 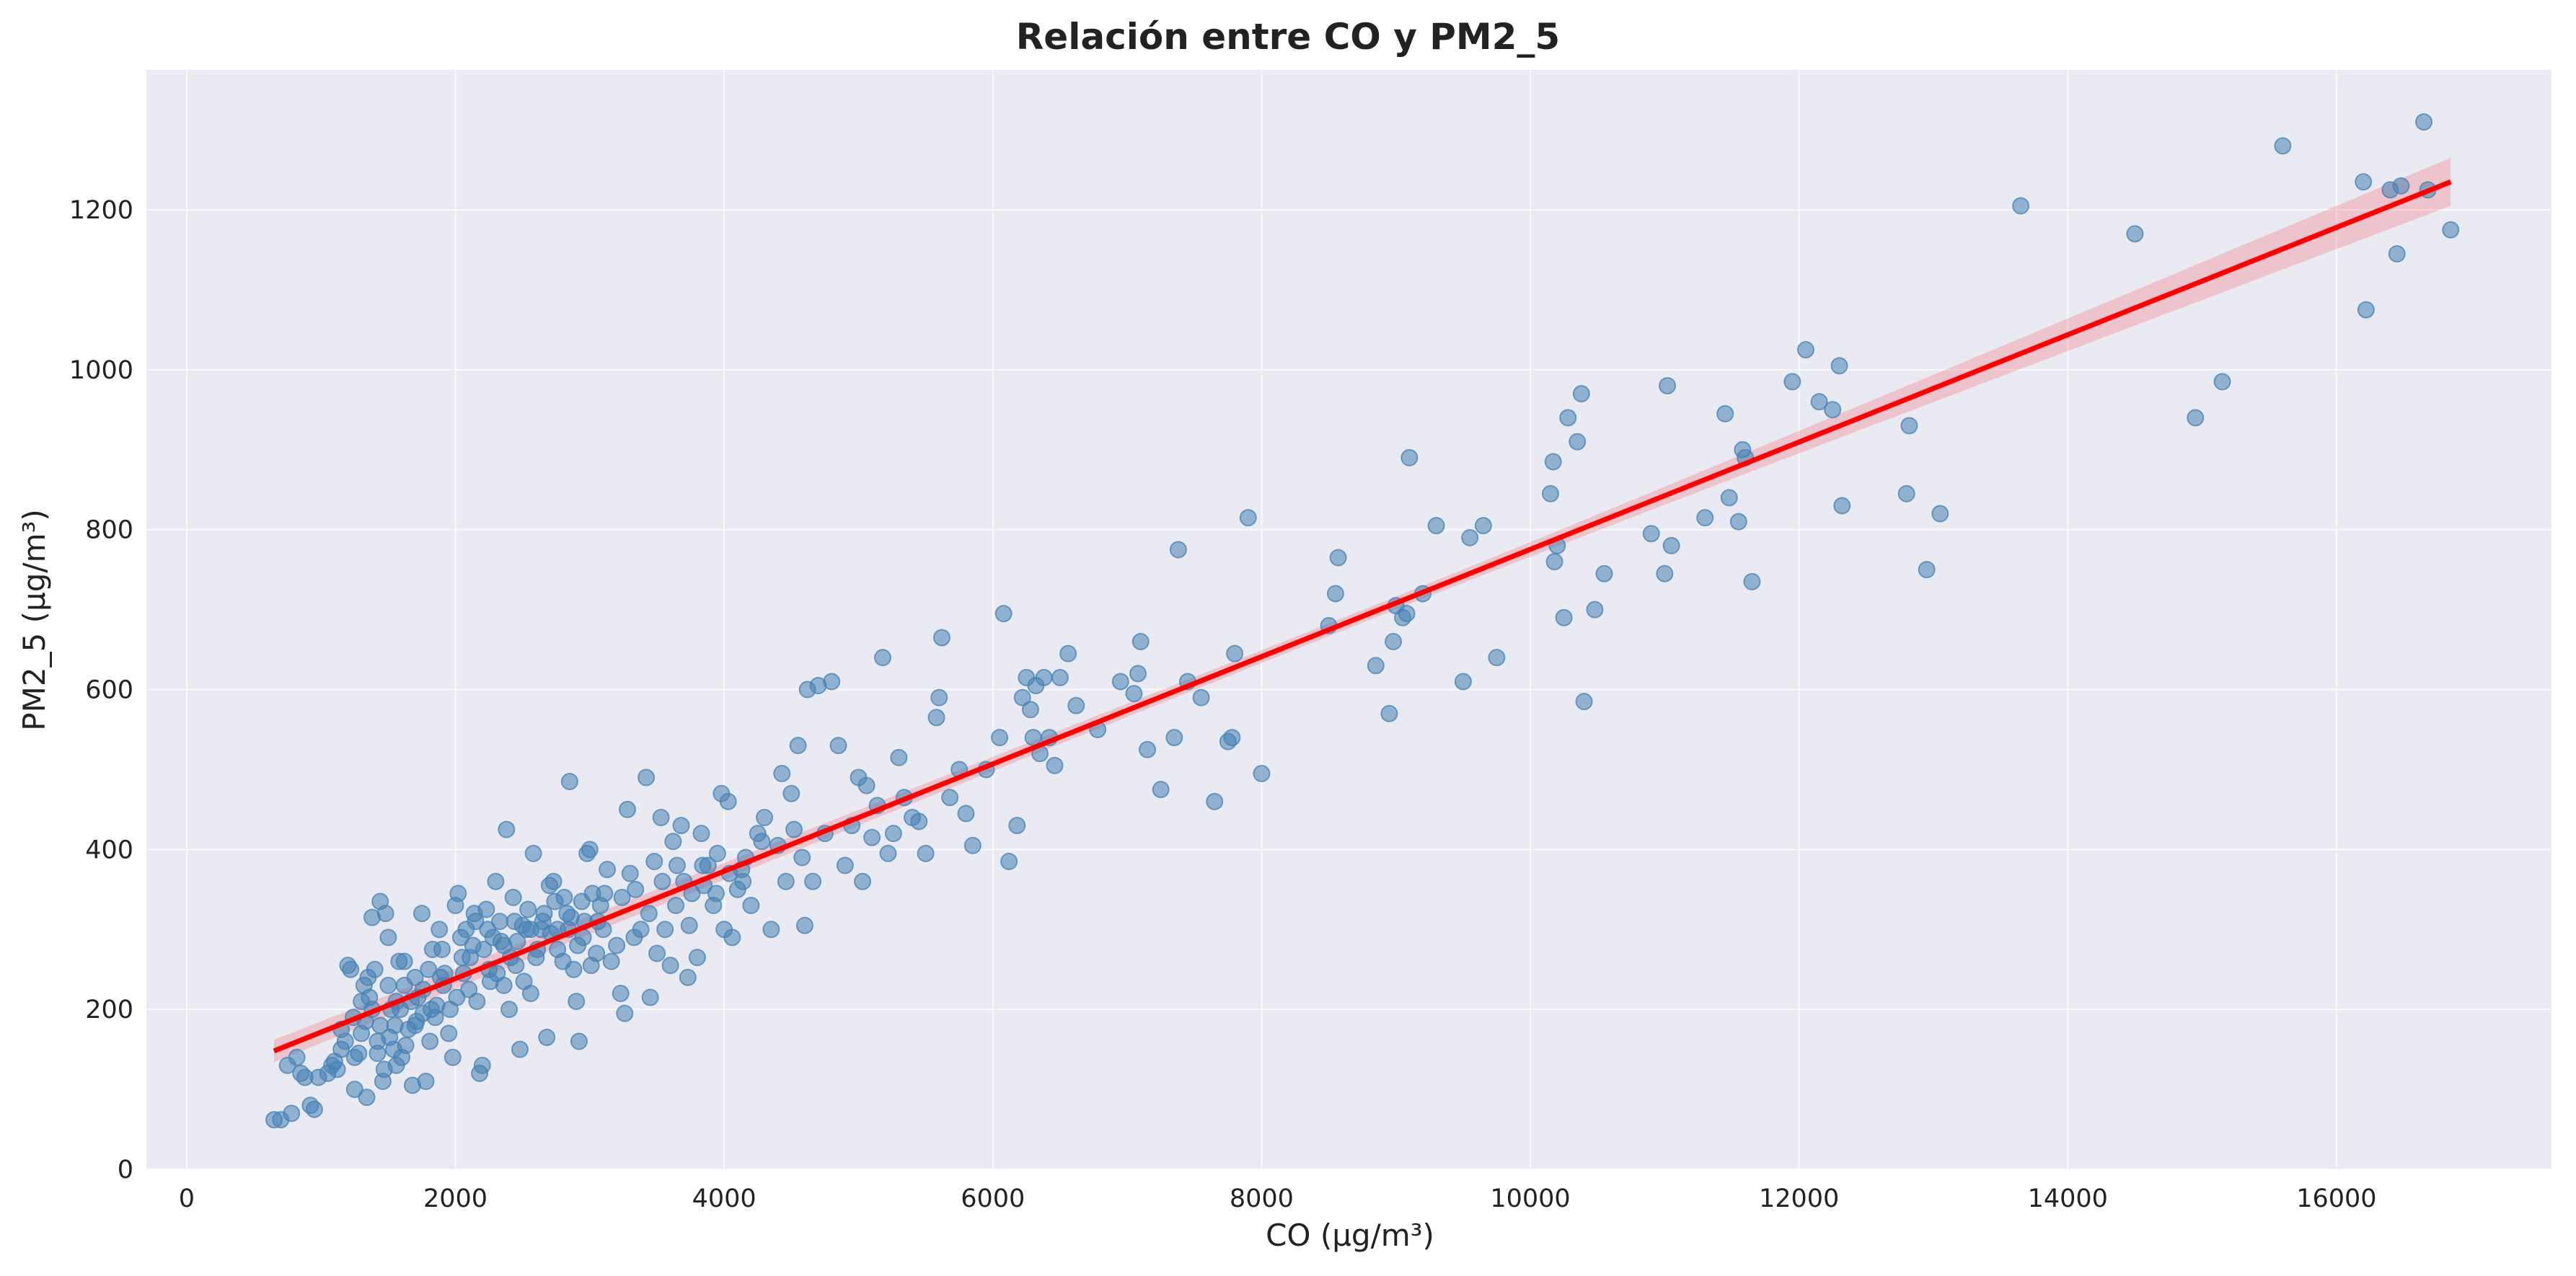 I want to click on y-tick-label: 0, so click(x=125, y=1170).